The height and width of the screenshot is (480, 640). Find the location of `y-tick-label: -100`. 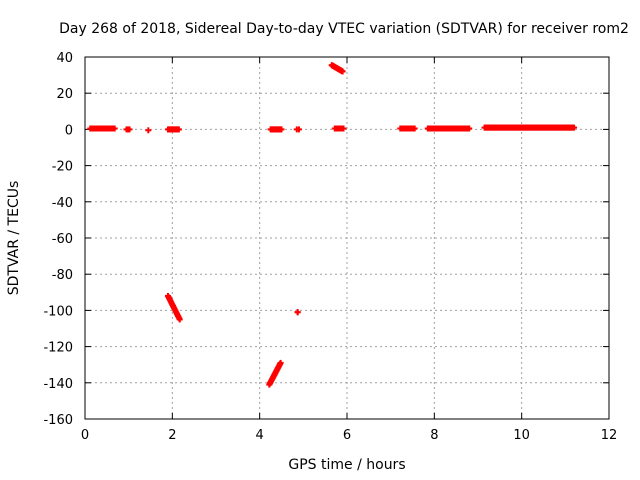

y-tick-label: -100 is located at coordinates (58, 311).